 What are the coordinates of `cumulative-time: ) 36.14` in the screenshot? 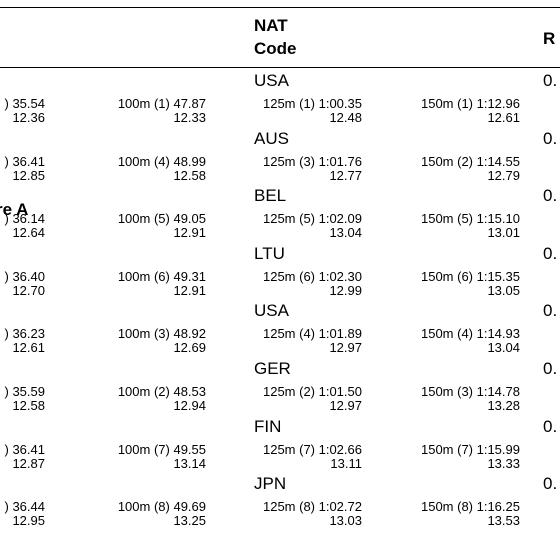 It's located at (24, 219).